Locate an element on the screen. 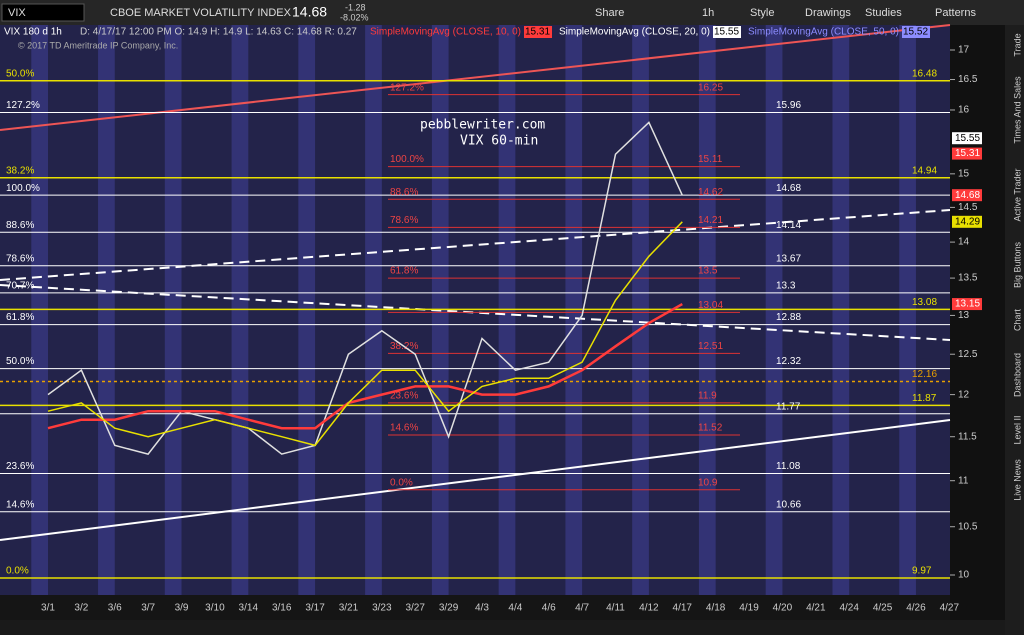 The width and height of the screenshot is (1024, 635). level-label: 13.67 is located at coordinates (788, 258).